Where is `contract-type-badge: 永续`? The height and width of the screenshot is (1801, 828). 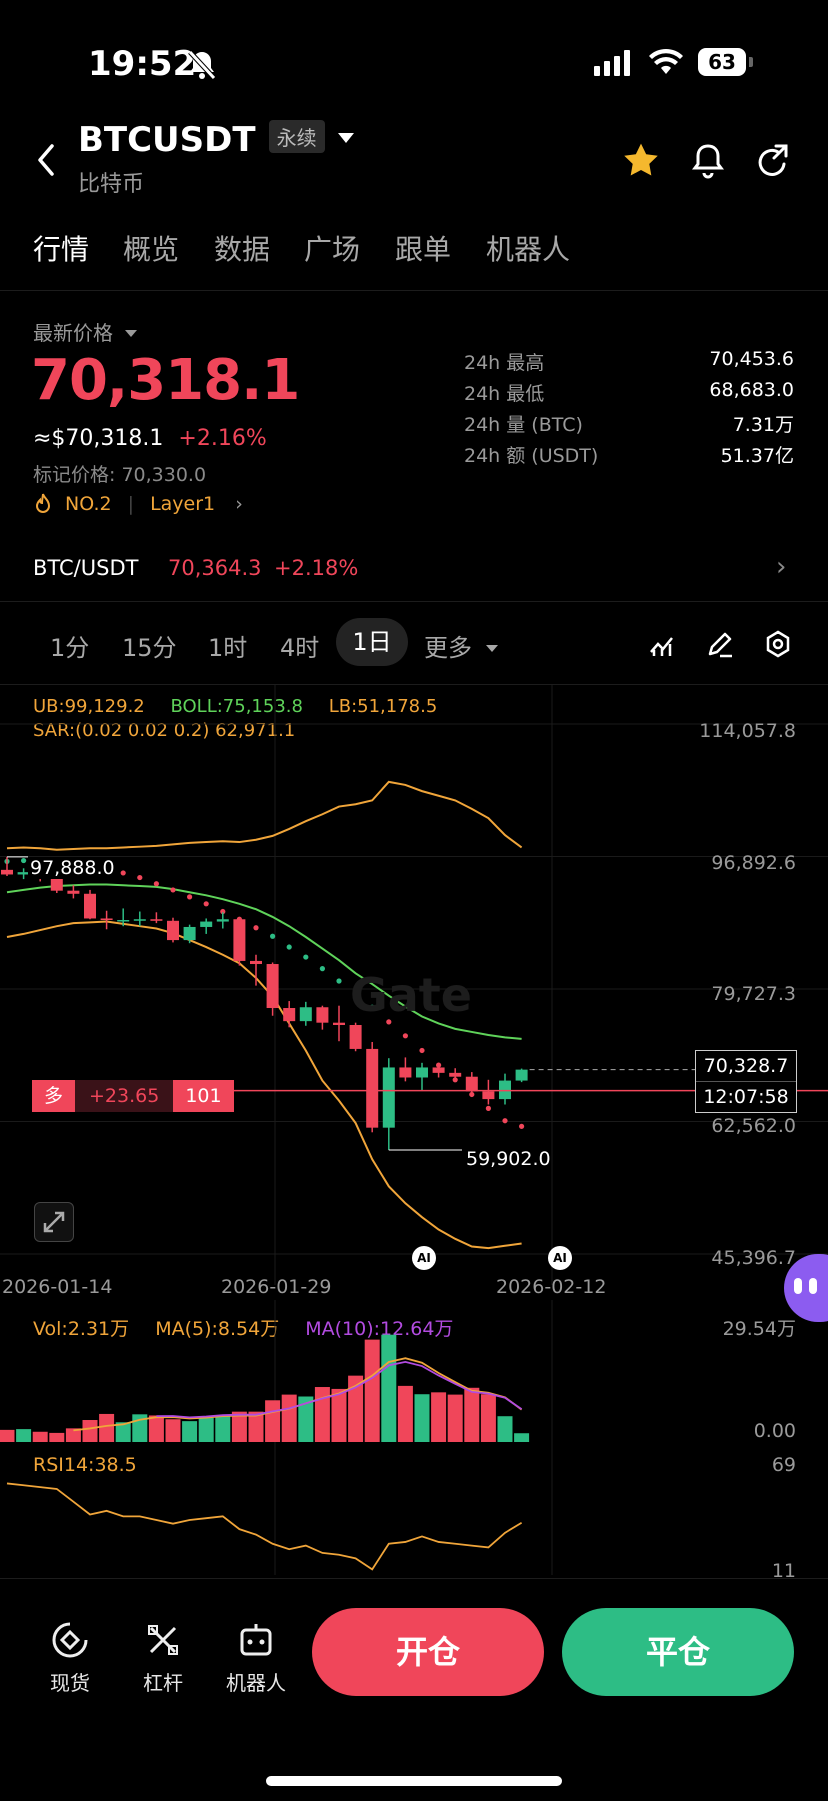
contract-type-badge: 永续 is located at coordinates (296, 136).